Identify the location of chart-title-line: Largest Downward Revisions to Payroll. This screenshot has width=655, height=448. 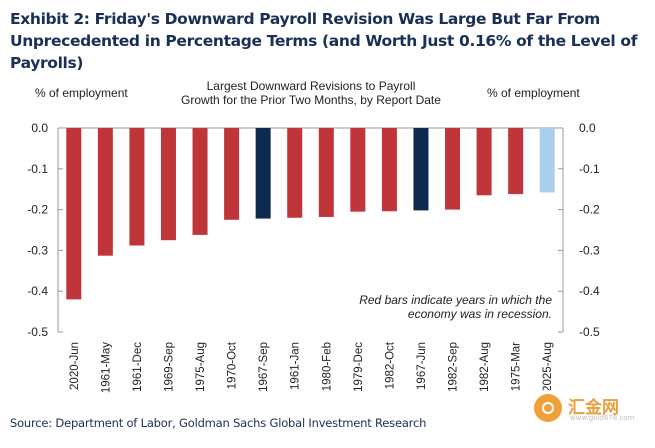
(311, 86).